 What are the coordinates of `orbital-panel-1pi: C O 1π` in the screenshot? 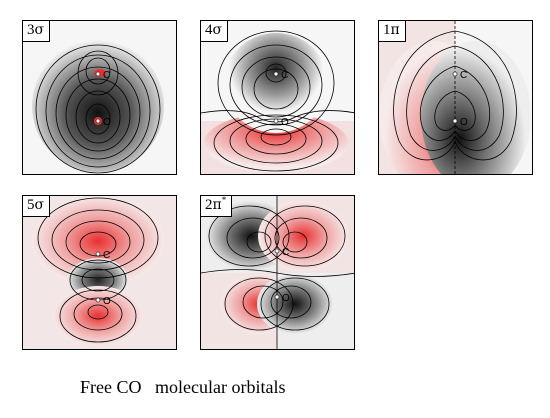 It's located at (455, 97).